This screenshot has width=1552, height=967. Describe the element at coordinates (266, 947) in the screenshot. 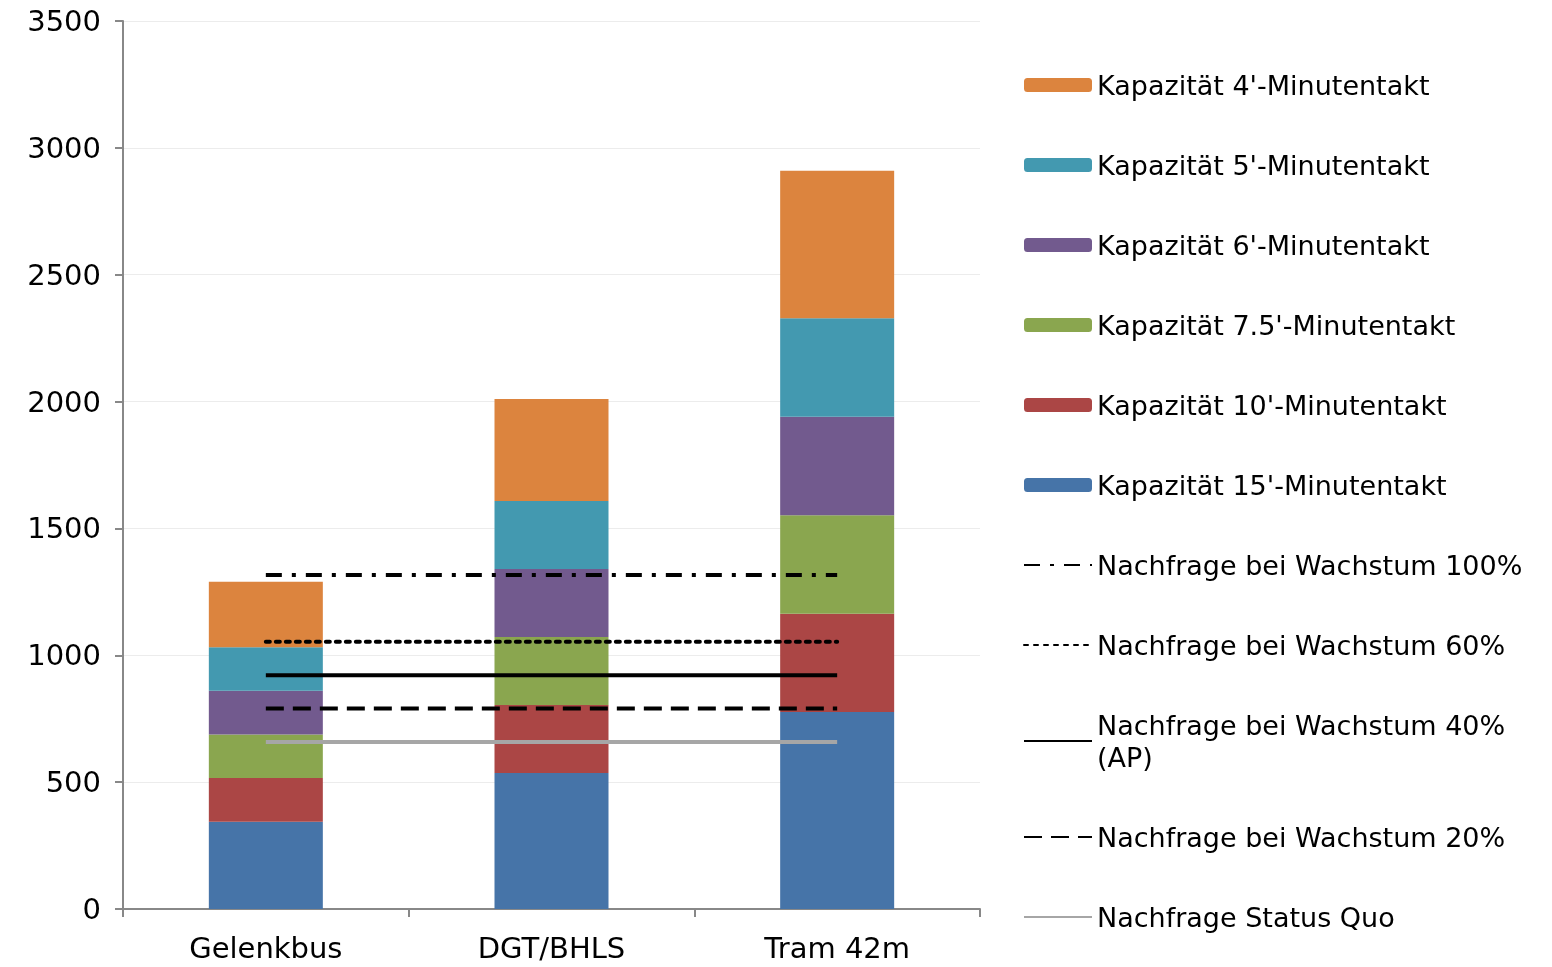

I see `x-tick-label: Gelenkbus` at that location.